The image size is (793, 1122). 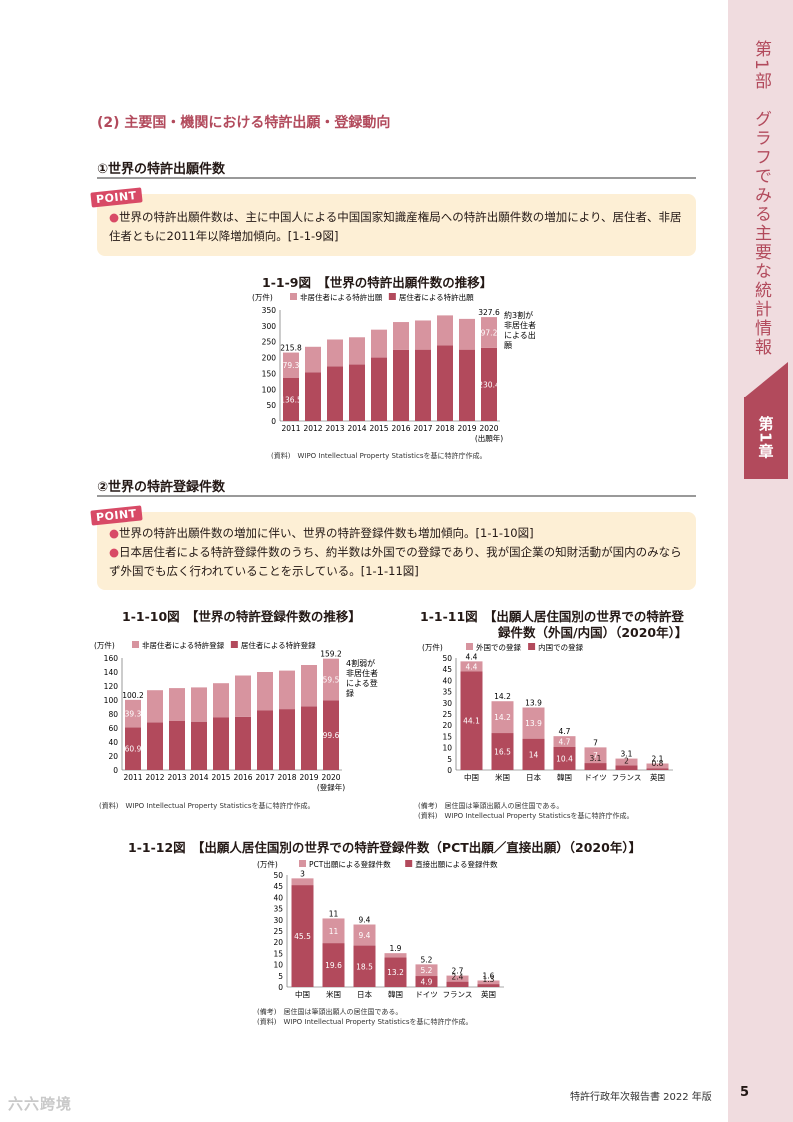 I want to click on data-label: 4.7, so click(x=565, y=741).